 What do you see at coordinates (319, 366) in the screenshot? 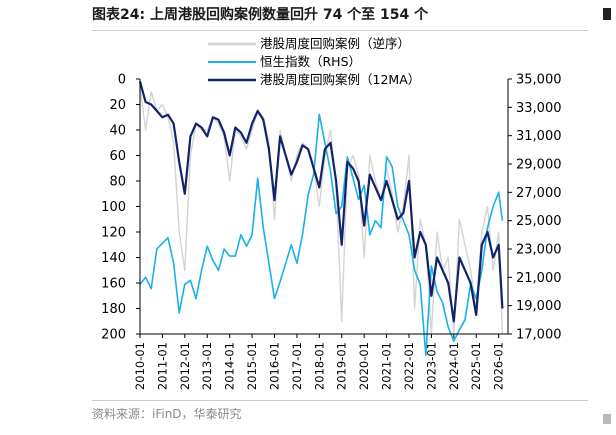
I see `x-axis-tick-label: 2018-01` at bounding box center [319, 366].